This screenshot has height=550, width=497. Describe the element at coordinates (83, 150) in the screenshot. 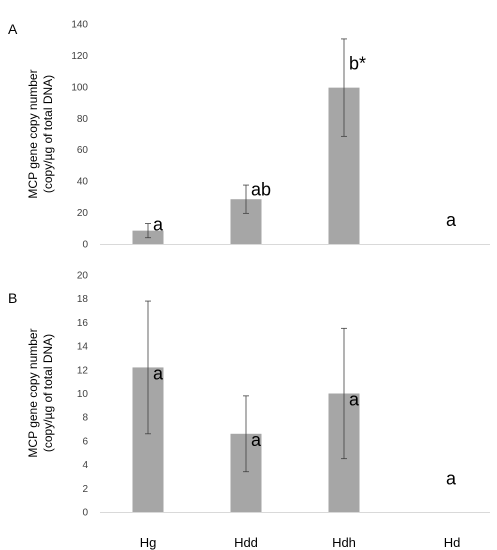

I see `y-tick-label: 60` at that location.